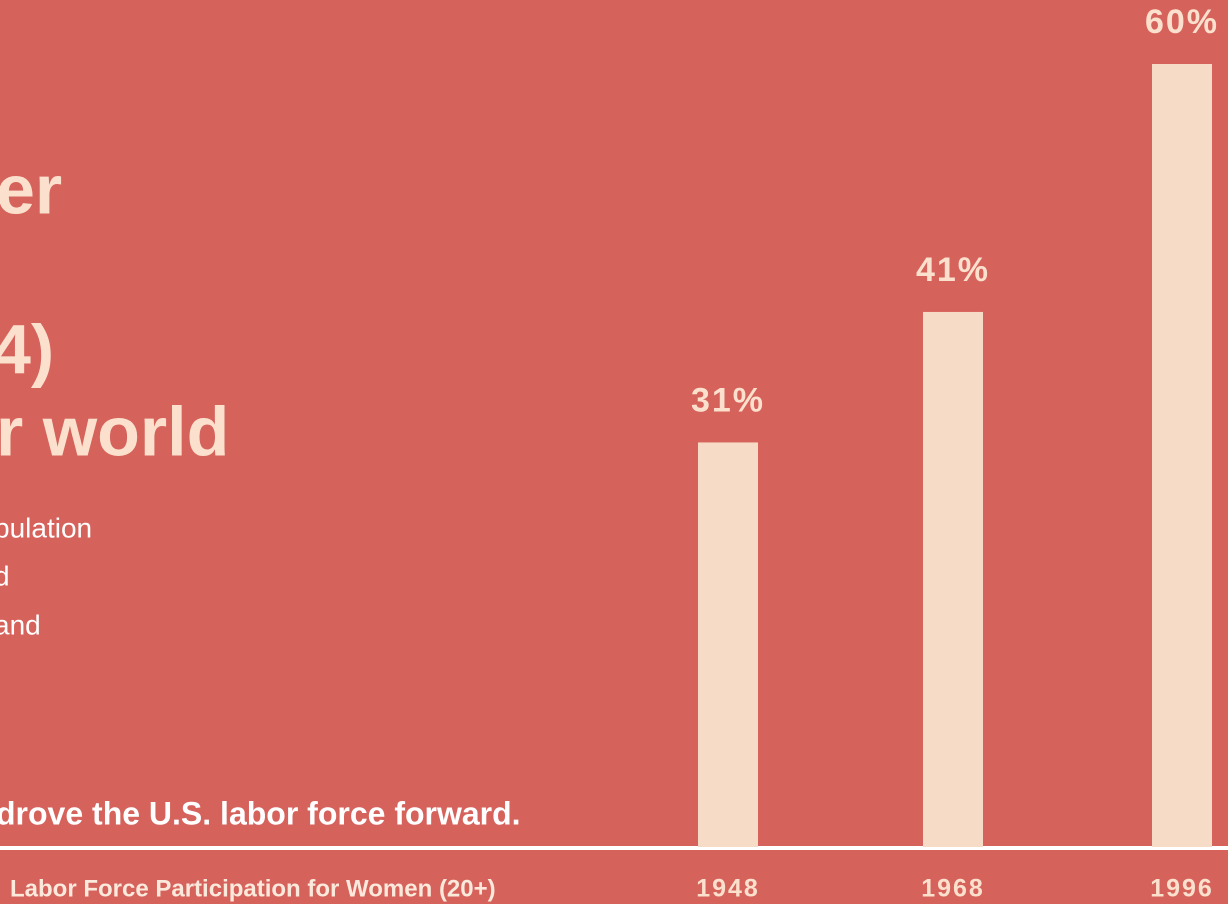 This screenshot has height=904, width=1228. What do you see at coordinates (614, 848) in the screenshot?
I see `baseline` at bounding box center [614, 848].